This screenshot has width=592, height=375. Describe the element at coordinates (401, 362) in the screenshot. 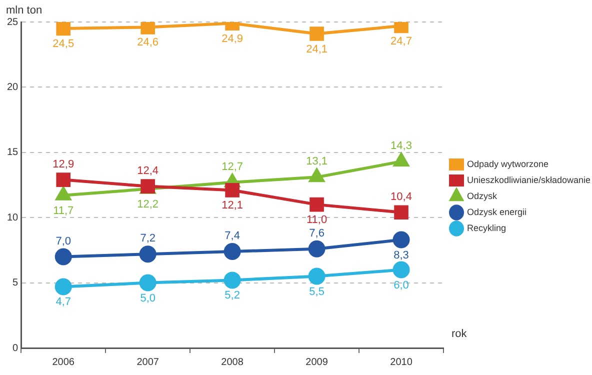

I see `x-tick-label: 2010` at that location.